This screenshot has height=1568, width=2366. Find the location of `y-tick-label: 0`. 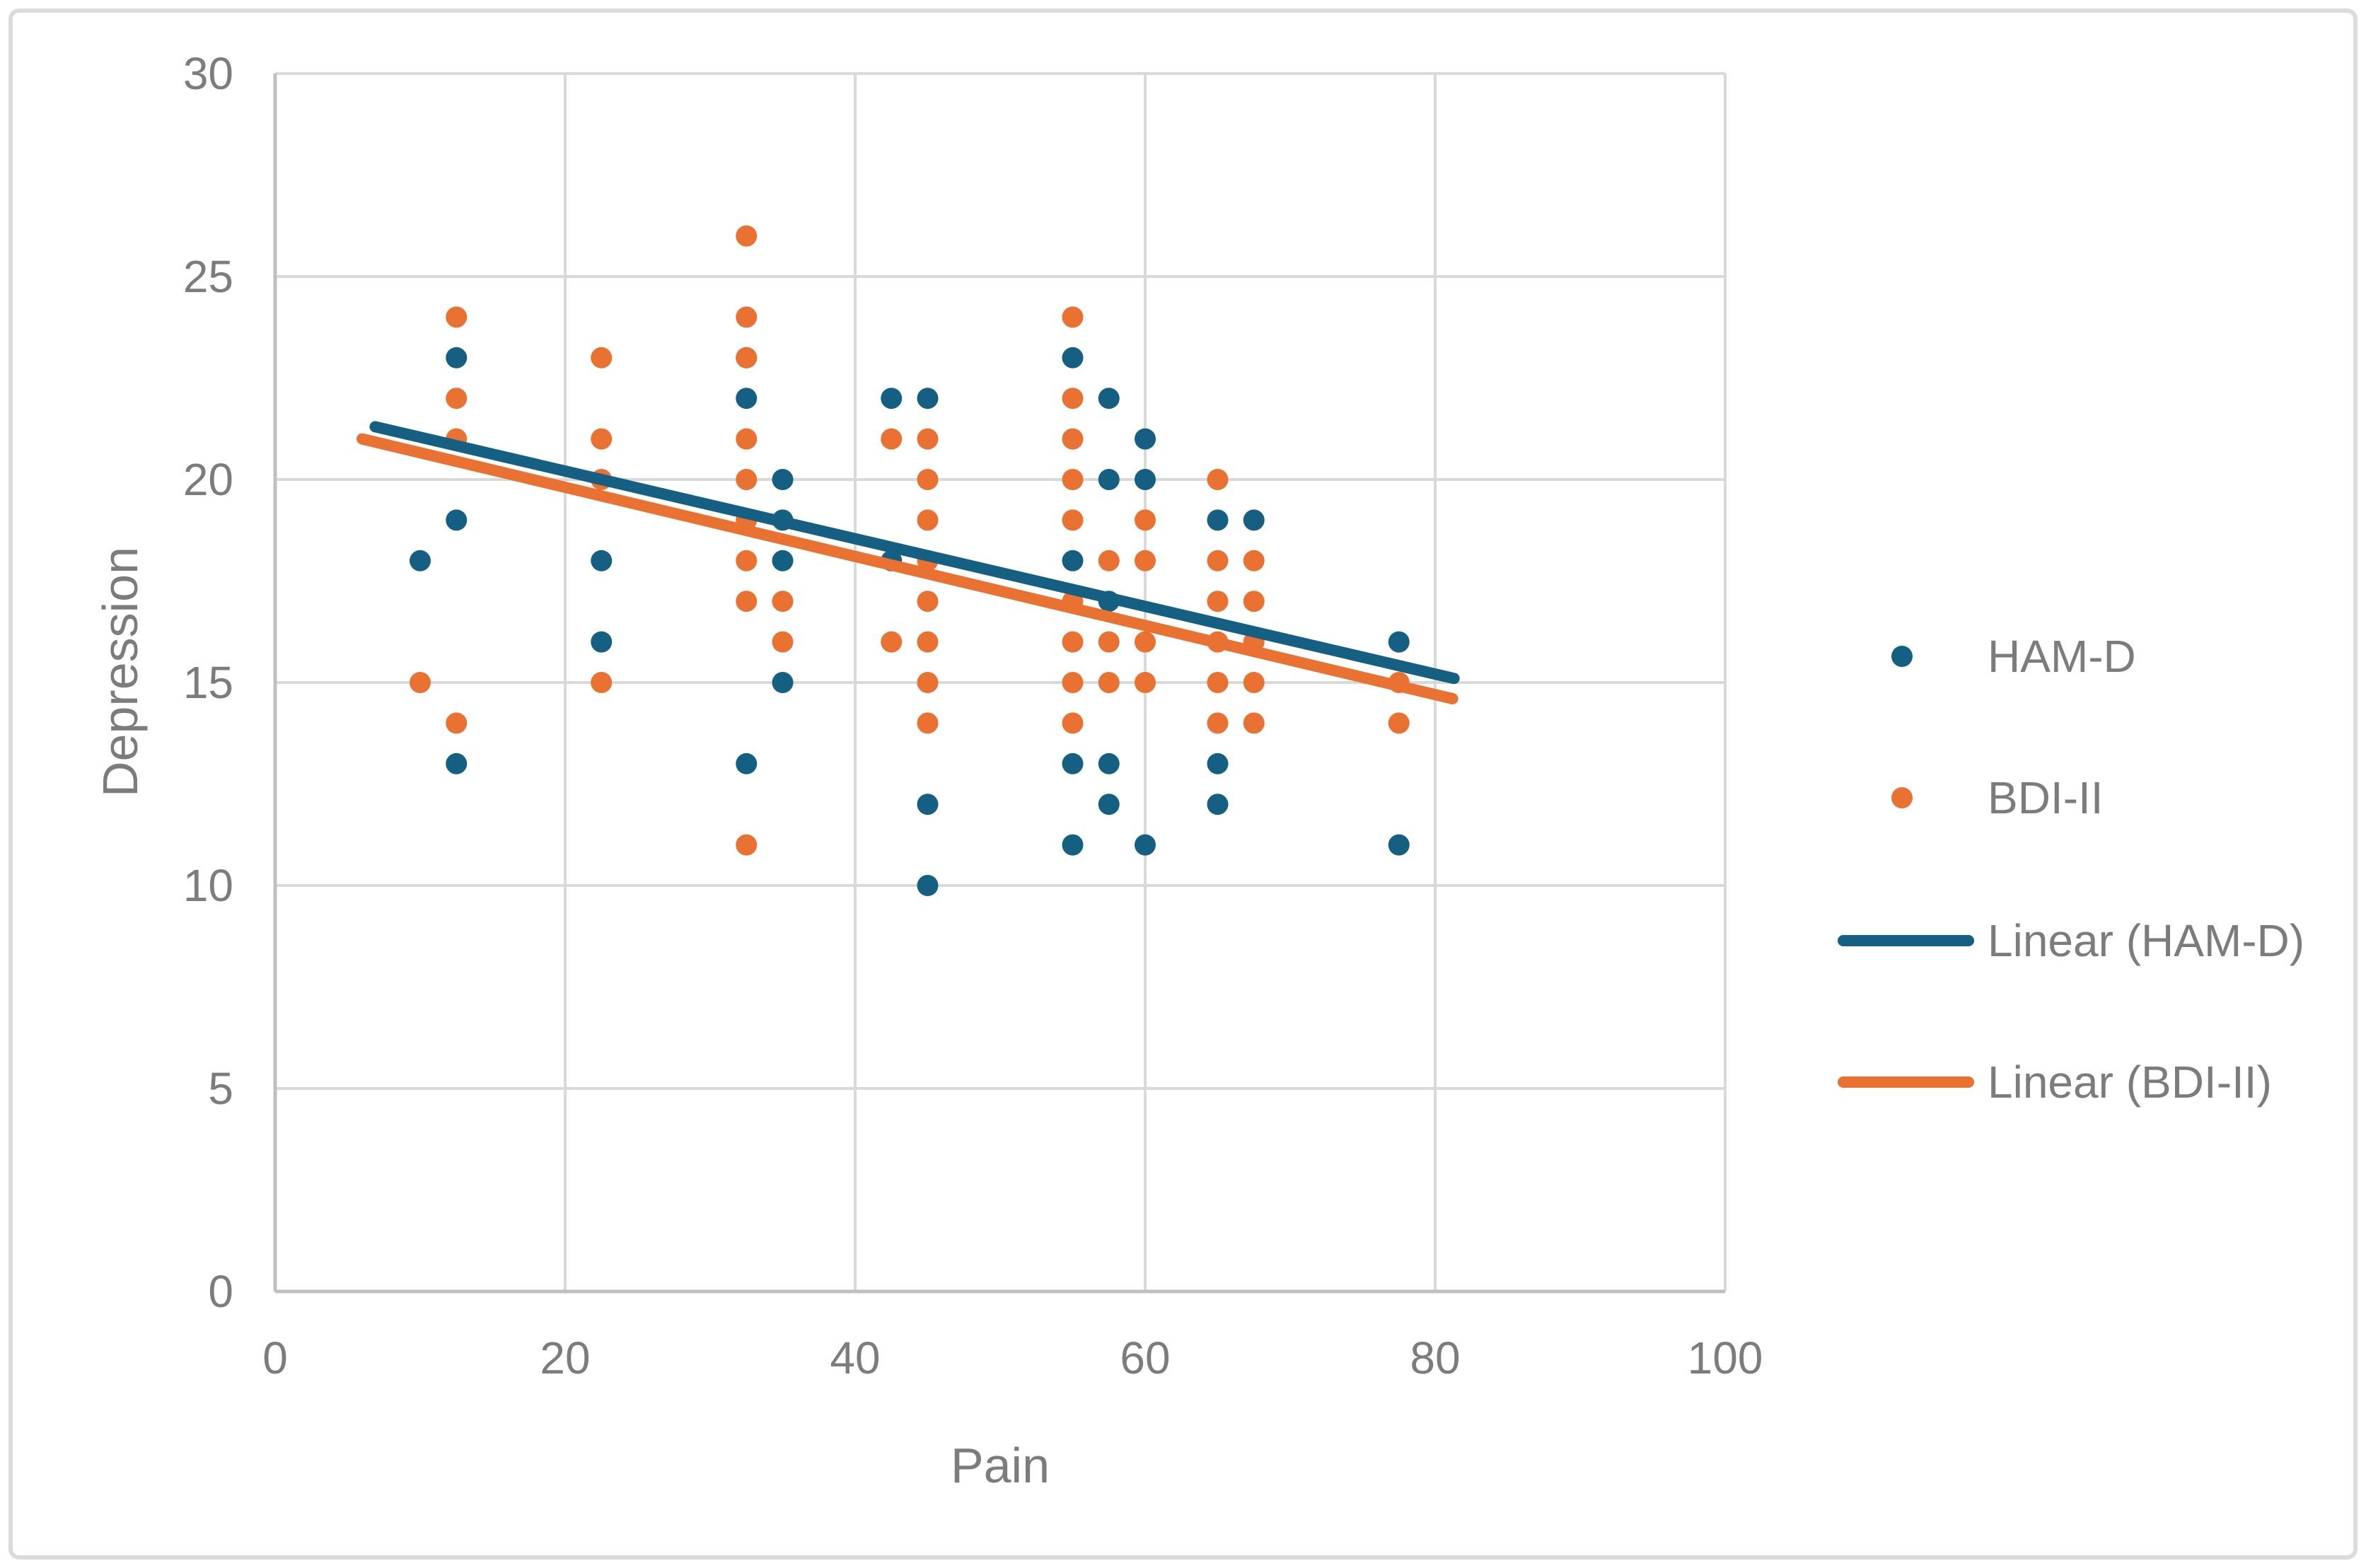

y-tick-label: 0 is located at coordinates (220, 1291).